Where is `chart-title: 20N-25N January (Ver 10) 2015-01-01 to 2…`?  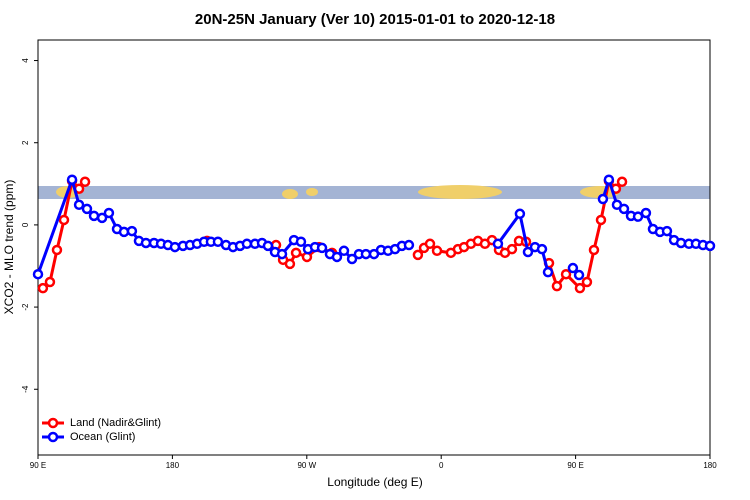 chart-title: 20N-25N January (Ver 10) 2015-01-01 to 2… is located at coordinates (375, 19).